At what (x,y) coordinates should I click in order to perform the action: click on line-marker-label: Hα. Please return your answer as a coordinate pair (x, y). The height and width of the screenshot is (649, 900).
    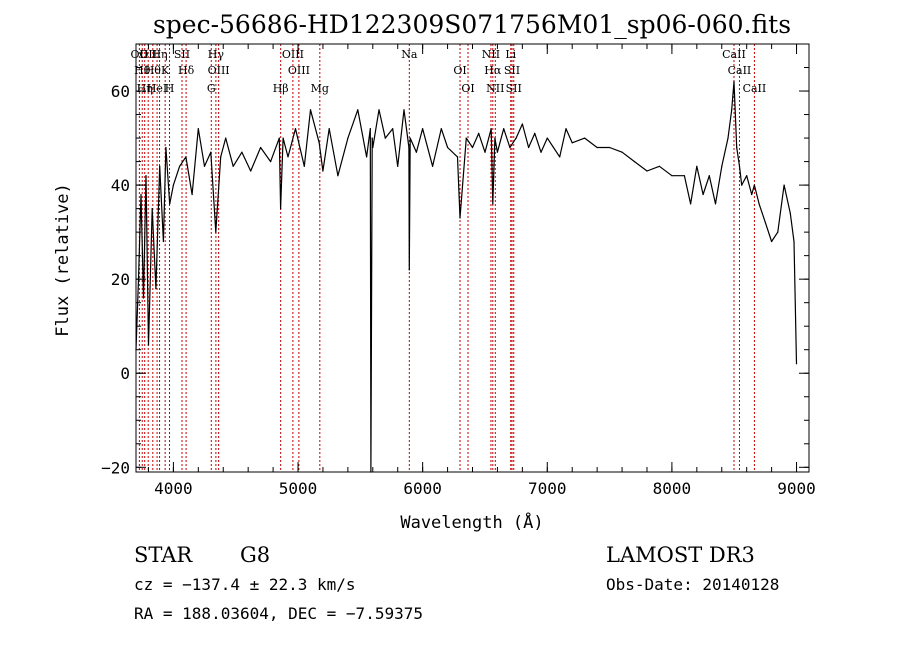
    Looking at the image, I should click on (493, 70).